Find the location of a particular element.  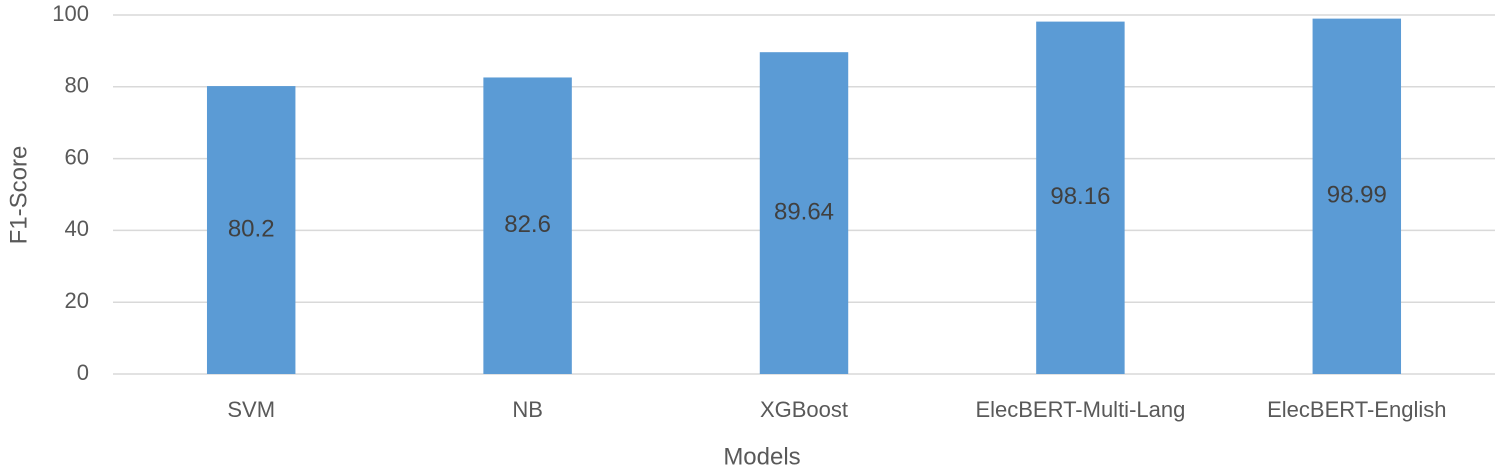

data-label: 98.16 is located at coordinates (1080, 196).